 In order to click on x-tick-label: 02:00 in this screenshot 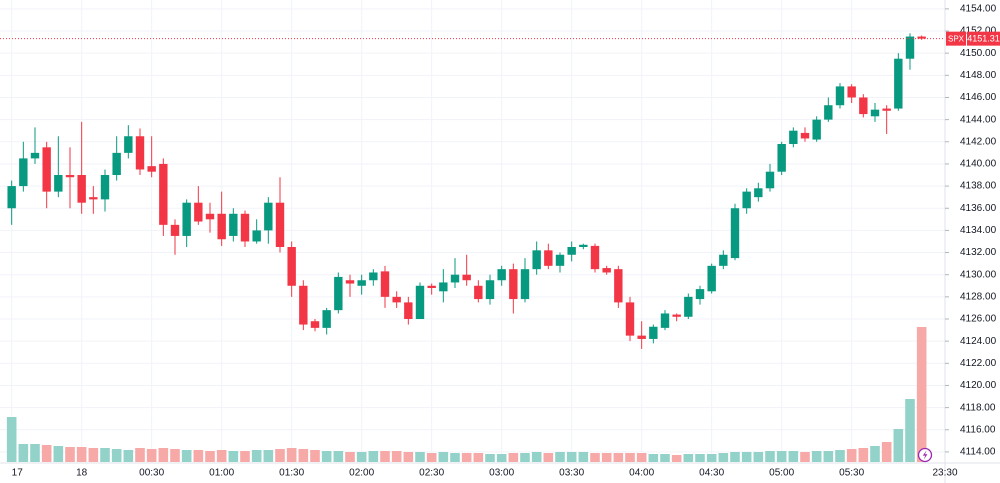, I will do `click(361, 473)`.